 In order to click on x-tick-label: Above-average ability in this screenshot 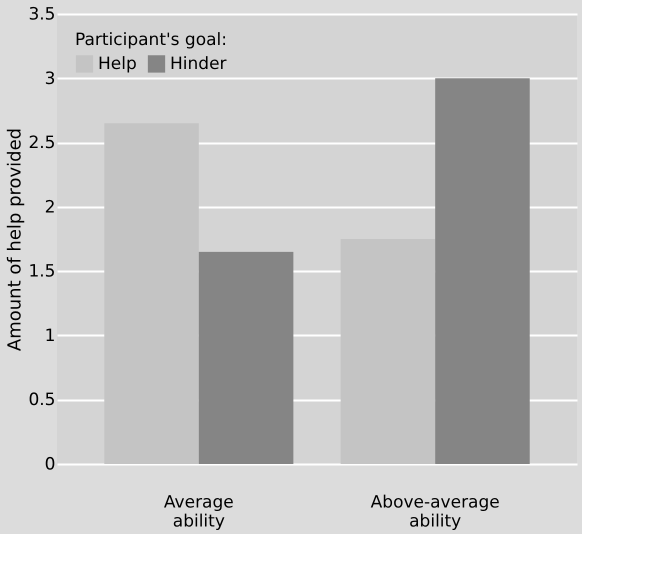, I will do `click(435, 512)`.